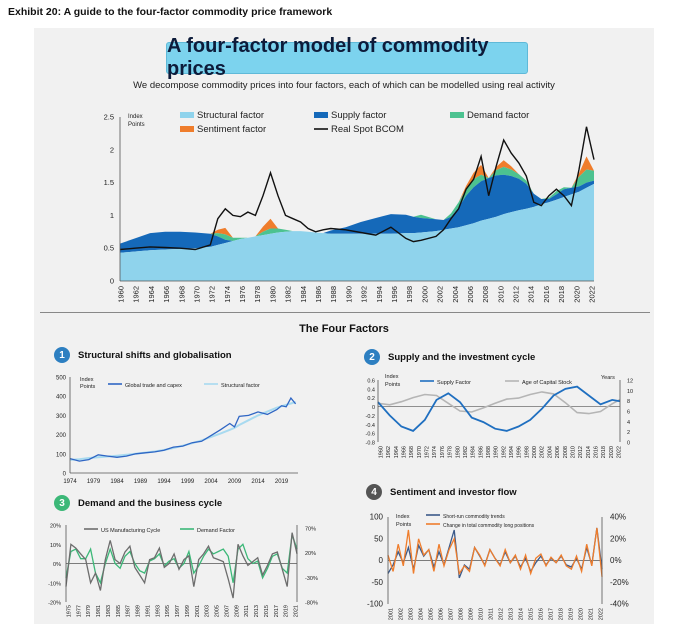 The height and width of the screenshot is (627, 698). I want to click on c2-x-tick-31: 2022, so click(620, 452).